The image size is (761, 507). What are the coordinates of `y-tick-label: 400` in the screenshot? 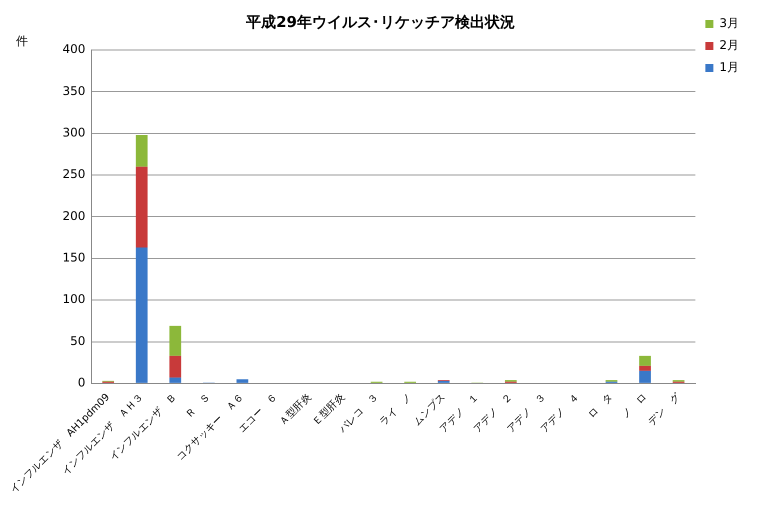 It's located at (74, 49).